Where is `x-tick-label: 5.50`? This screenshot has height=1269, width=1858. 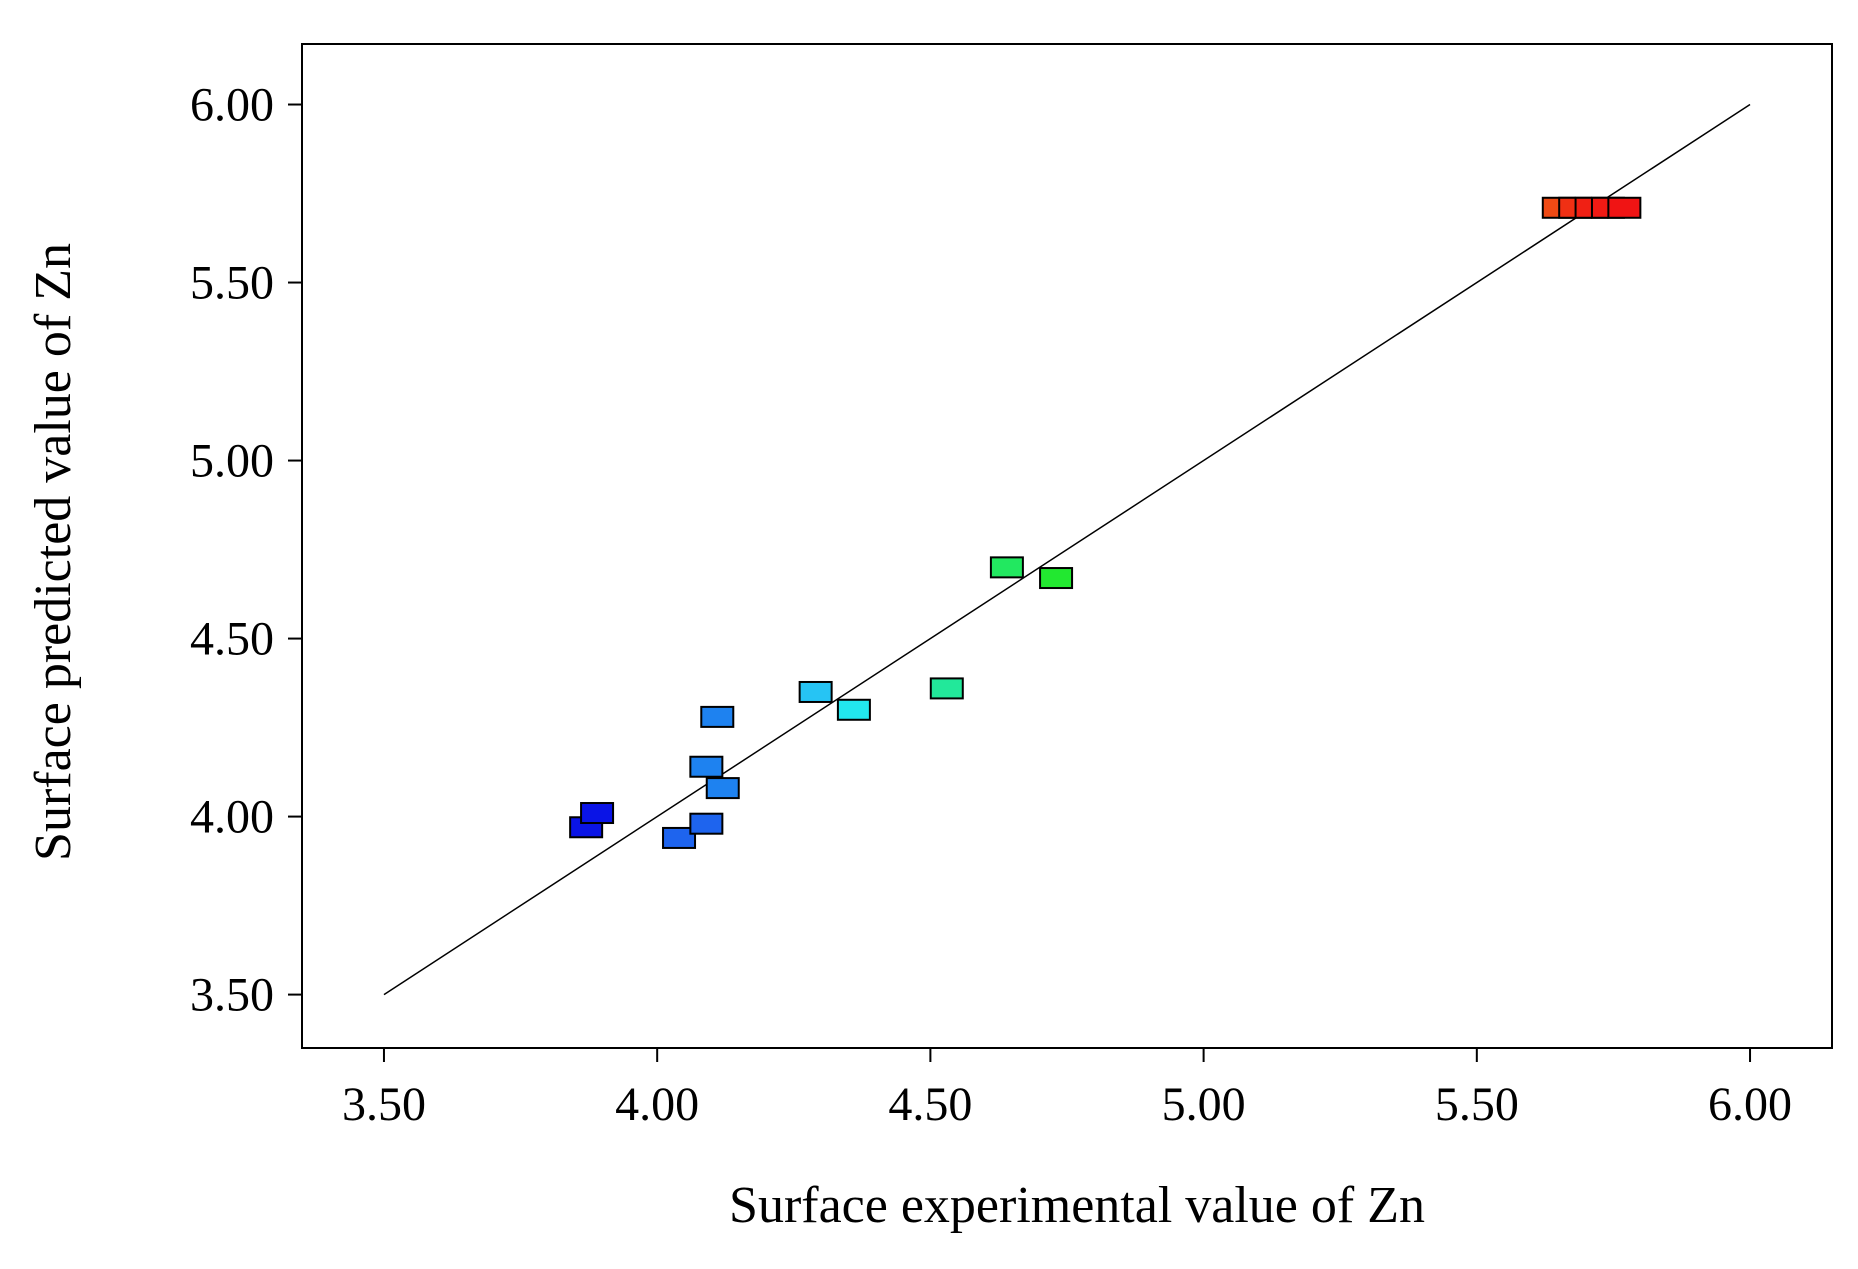 x-tick-label: 5.50 is located at coordinates (1477, 1104).